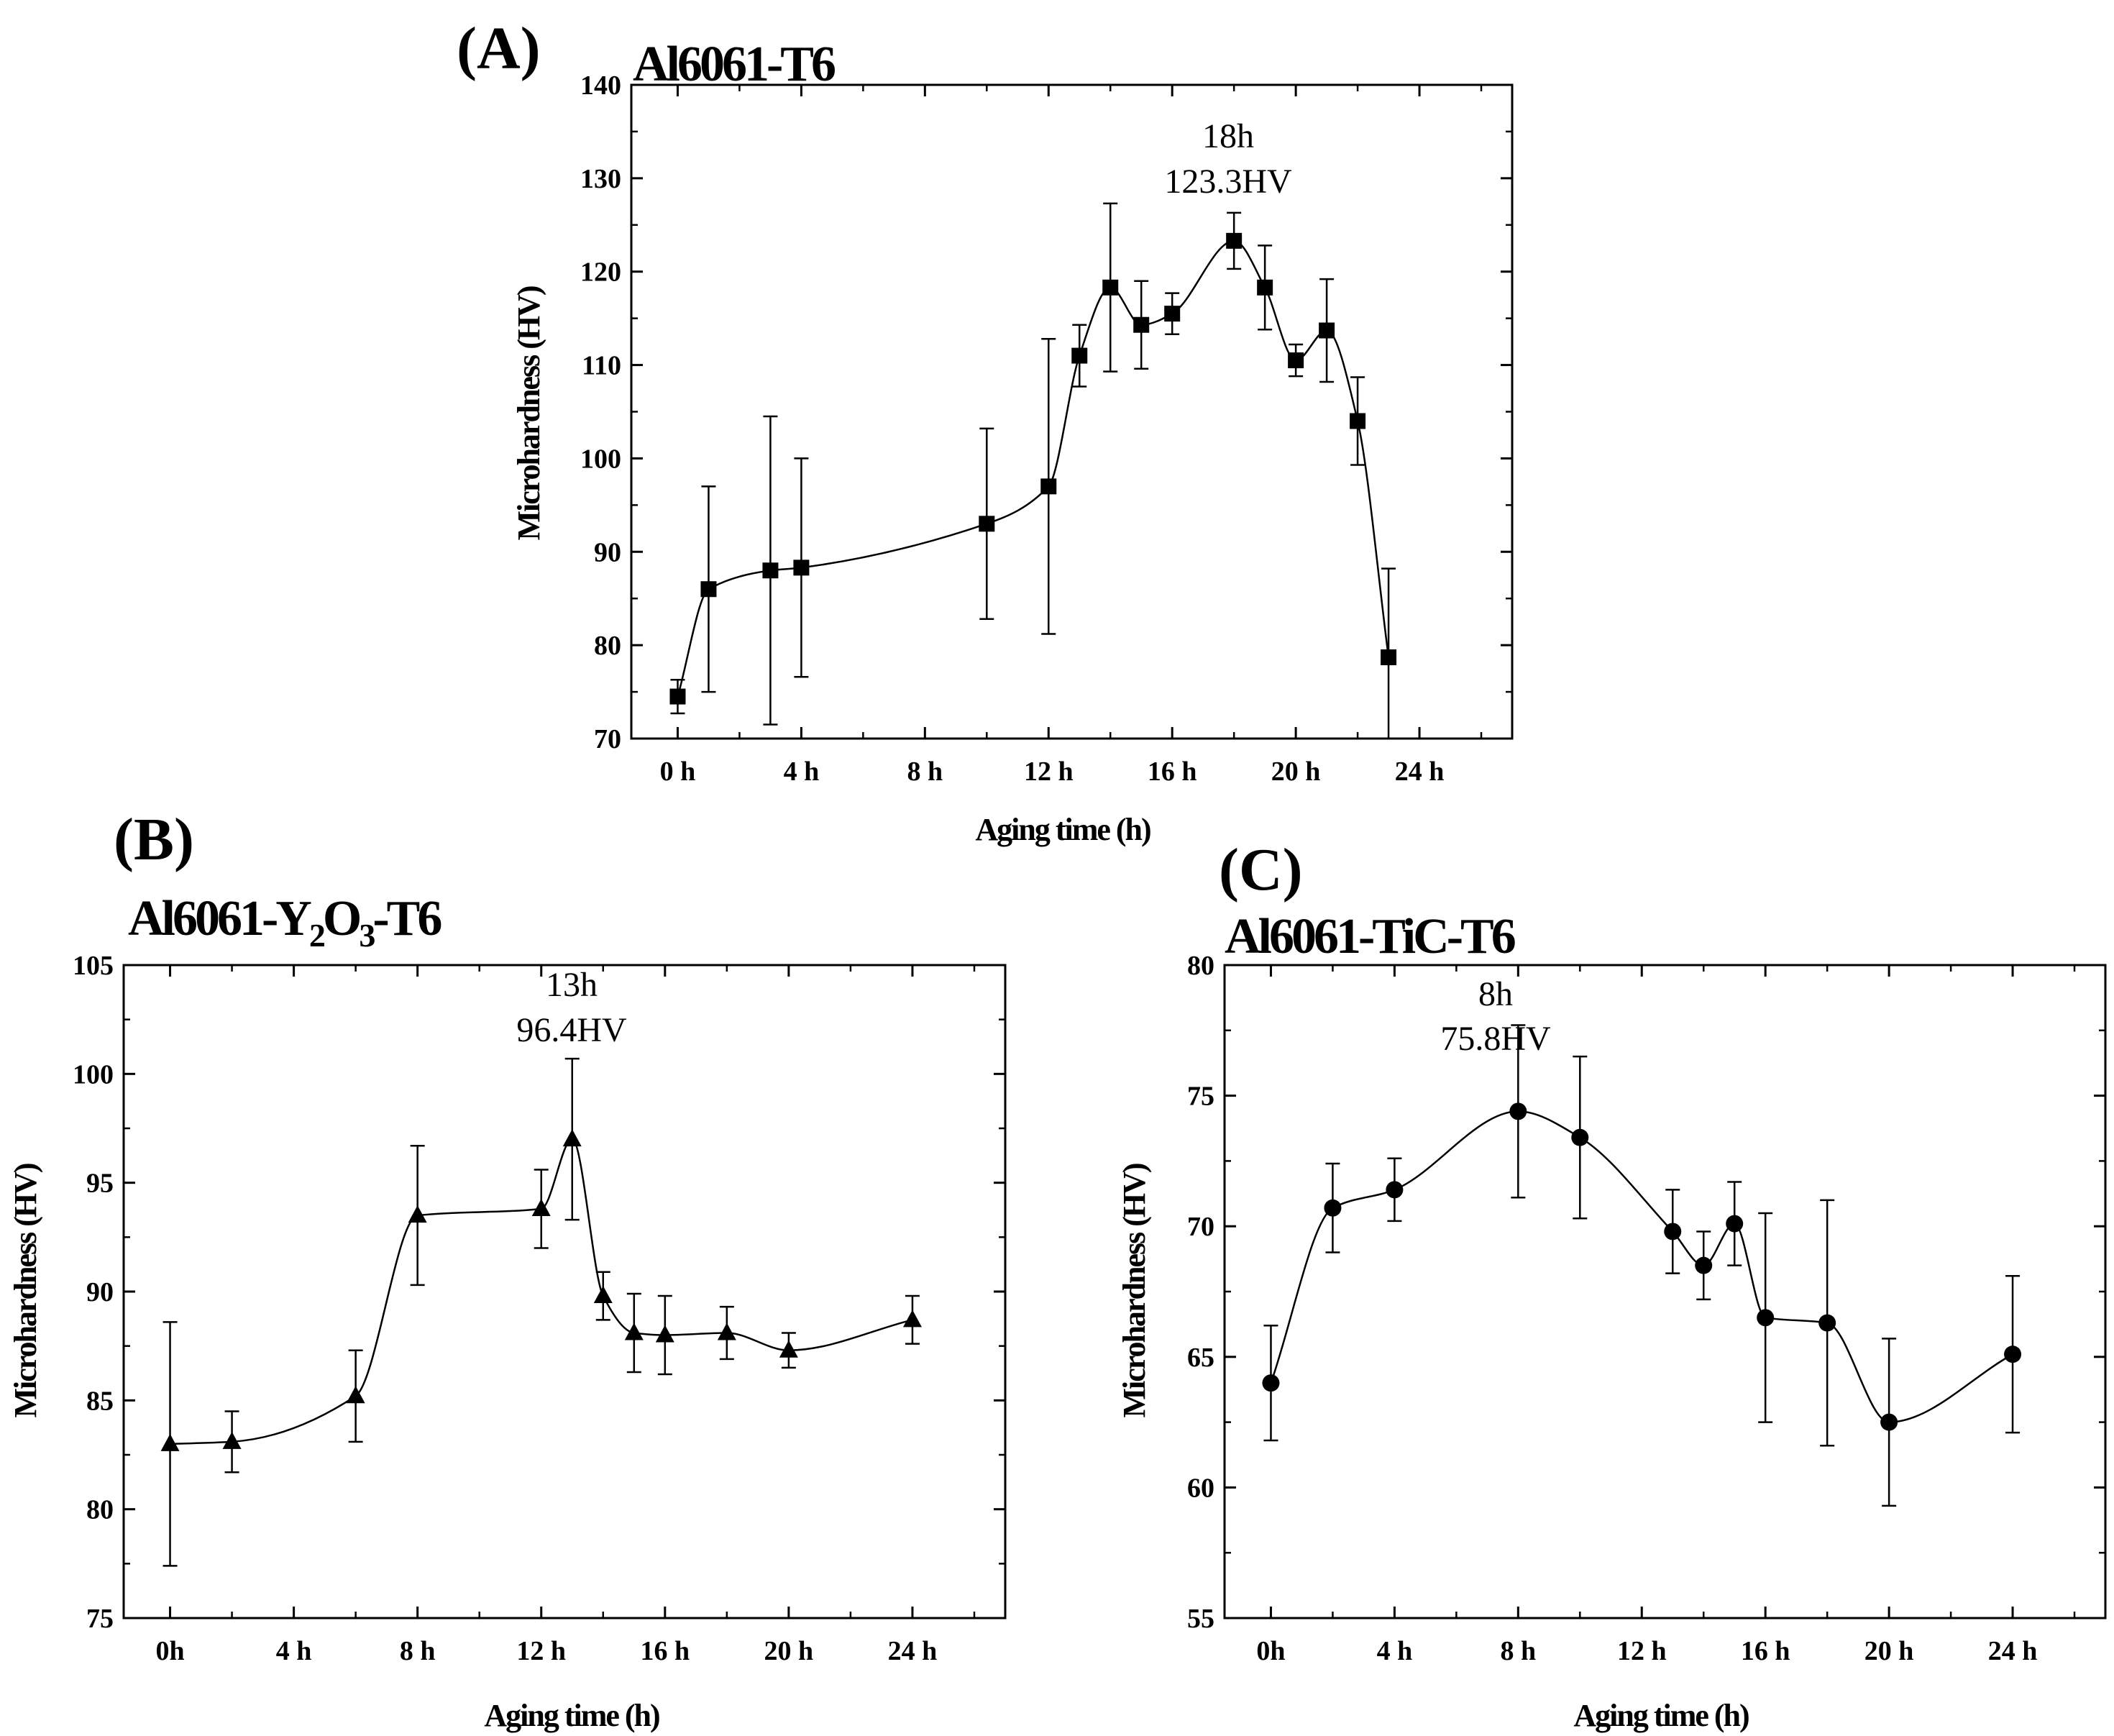 The width and height of the screenshot is (2114, 1736). What do you see at coordinates (607, 739) in the screenshot?
I see `panel-a-y-tick-label: 70` at bounding box center [607, 739].